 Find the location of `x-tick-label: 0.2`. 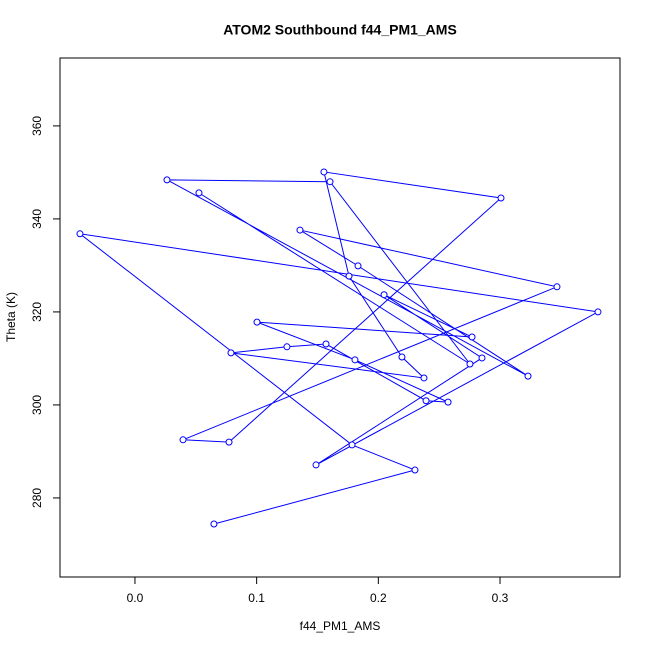

x-tick-label: 0.2 is located at coordinates (378, 598).